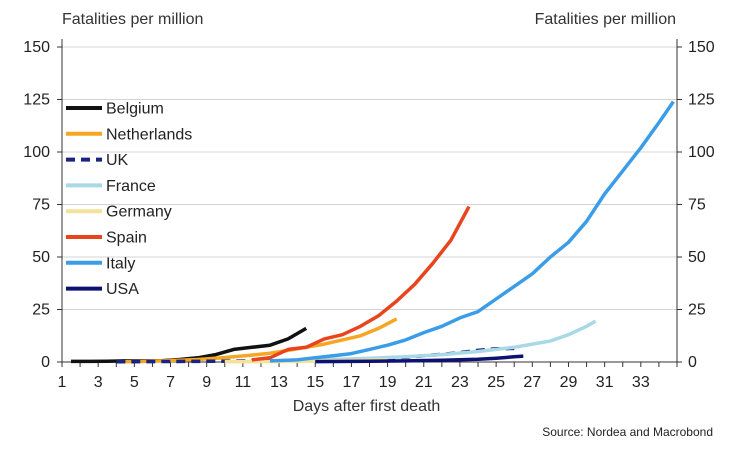 The width and height of the screenshot is (733, 453). I want to click on legend-label-belgium: Belgium, so click(135, 109).